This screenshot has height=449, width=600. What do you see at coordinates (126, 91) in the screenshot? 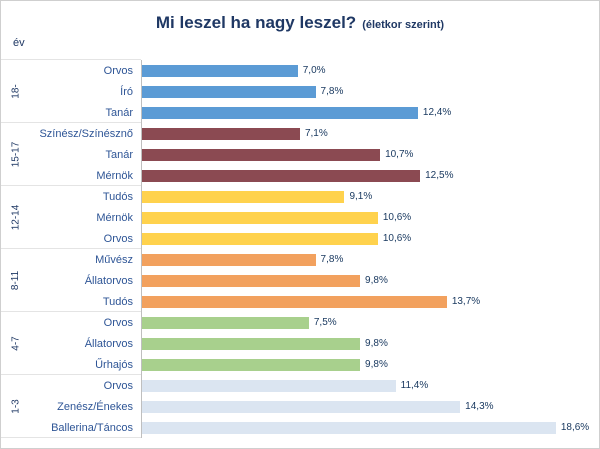
I see `category-label: Író` at bounding box center [126, 91].